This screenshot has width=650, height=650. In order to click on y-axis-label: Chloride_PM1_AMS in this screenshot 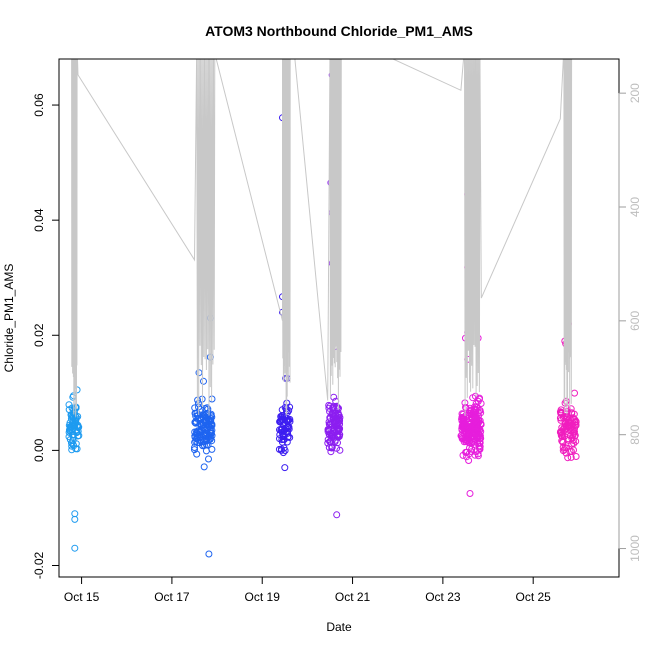, I will do `click(9, 318)`.